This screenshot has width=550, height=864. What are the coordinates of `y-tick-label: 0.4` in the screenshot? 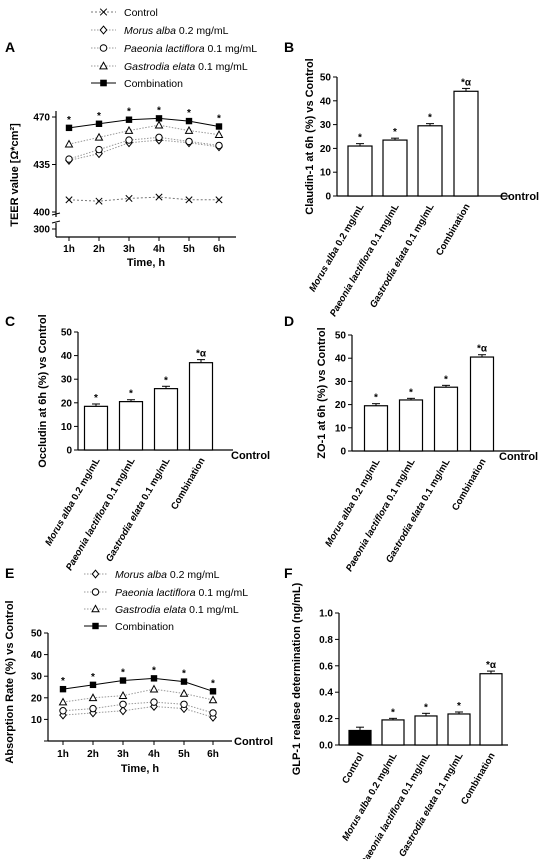 It's located at (326, 693).